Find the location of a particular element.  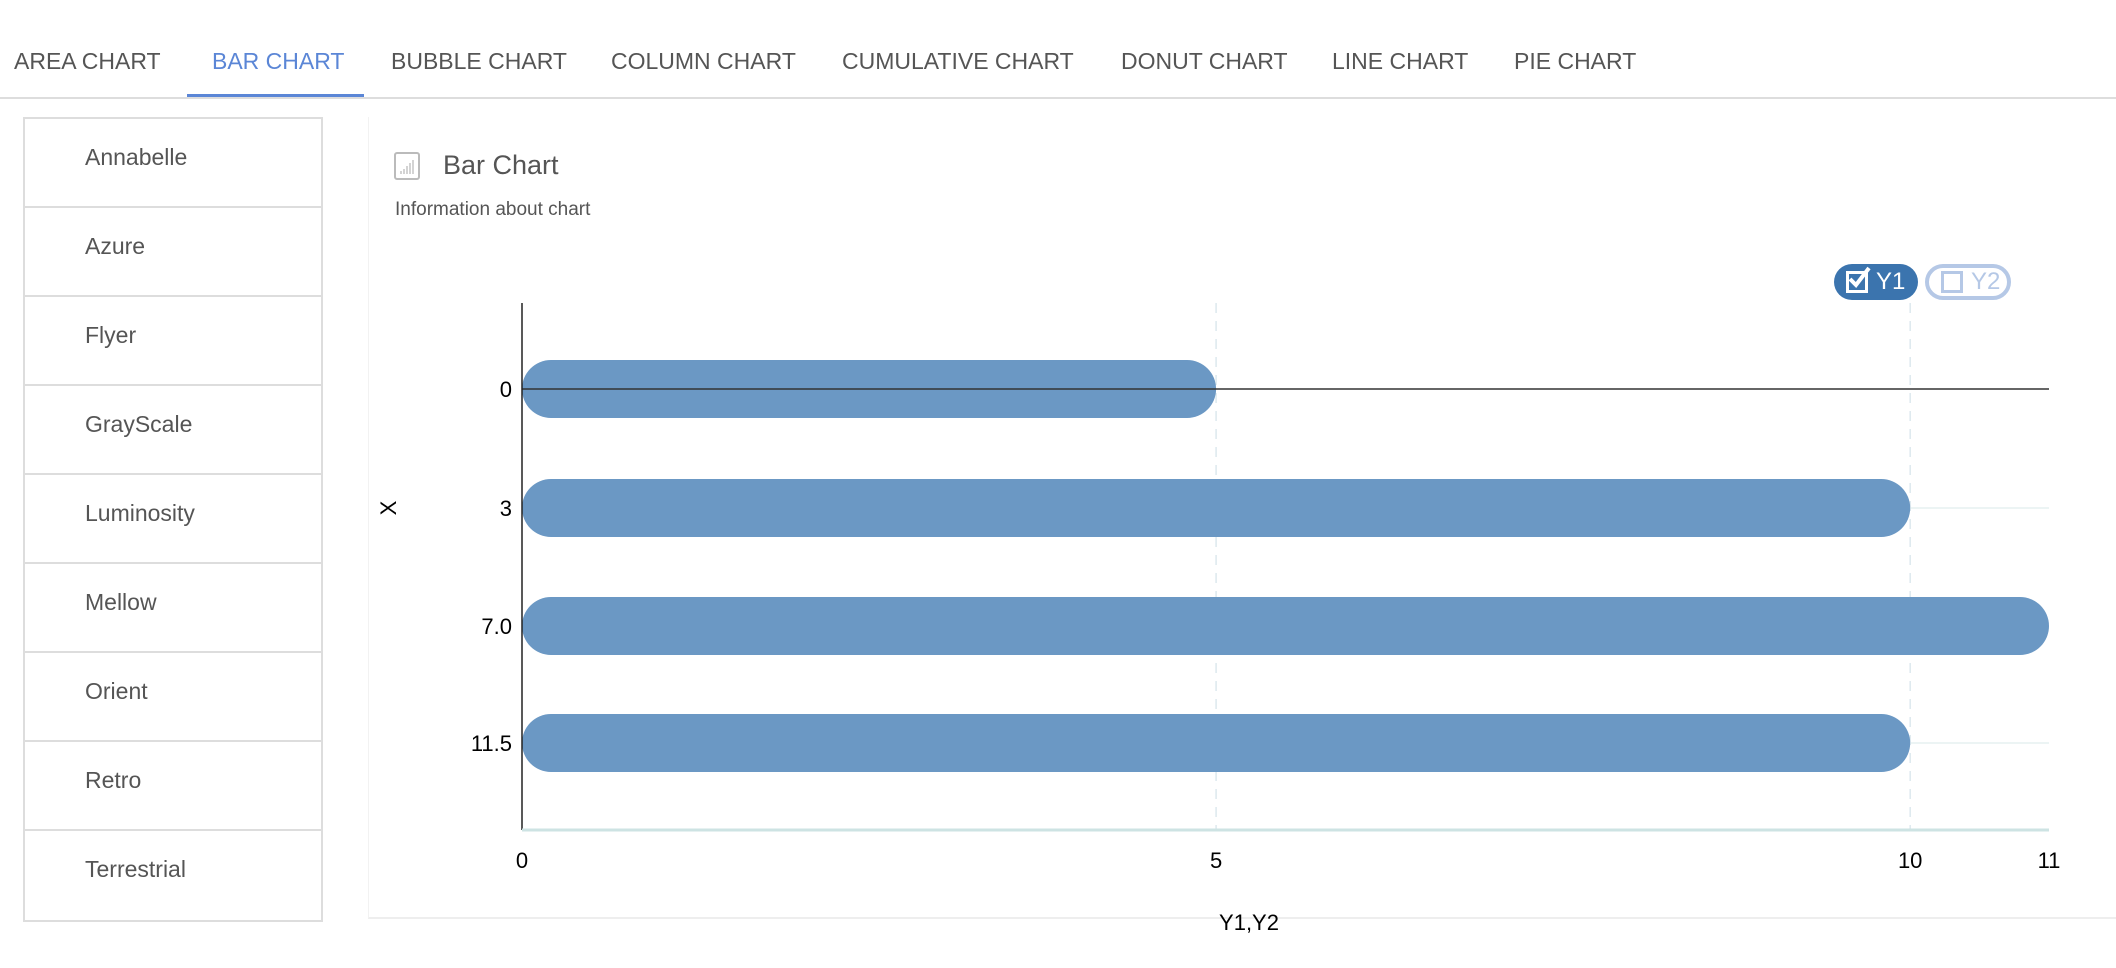

bar-11.5 is located at coordinates (1216, 743).